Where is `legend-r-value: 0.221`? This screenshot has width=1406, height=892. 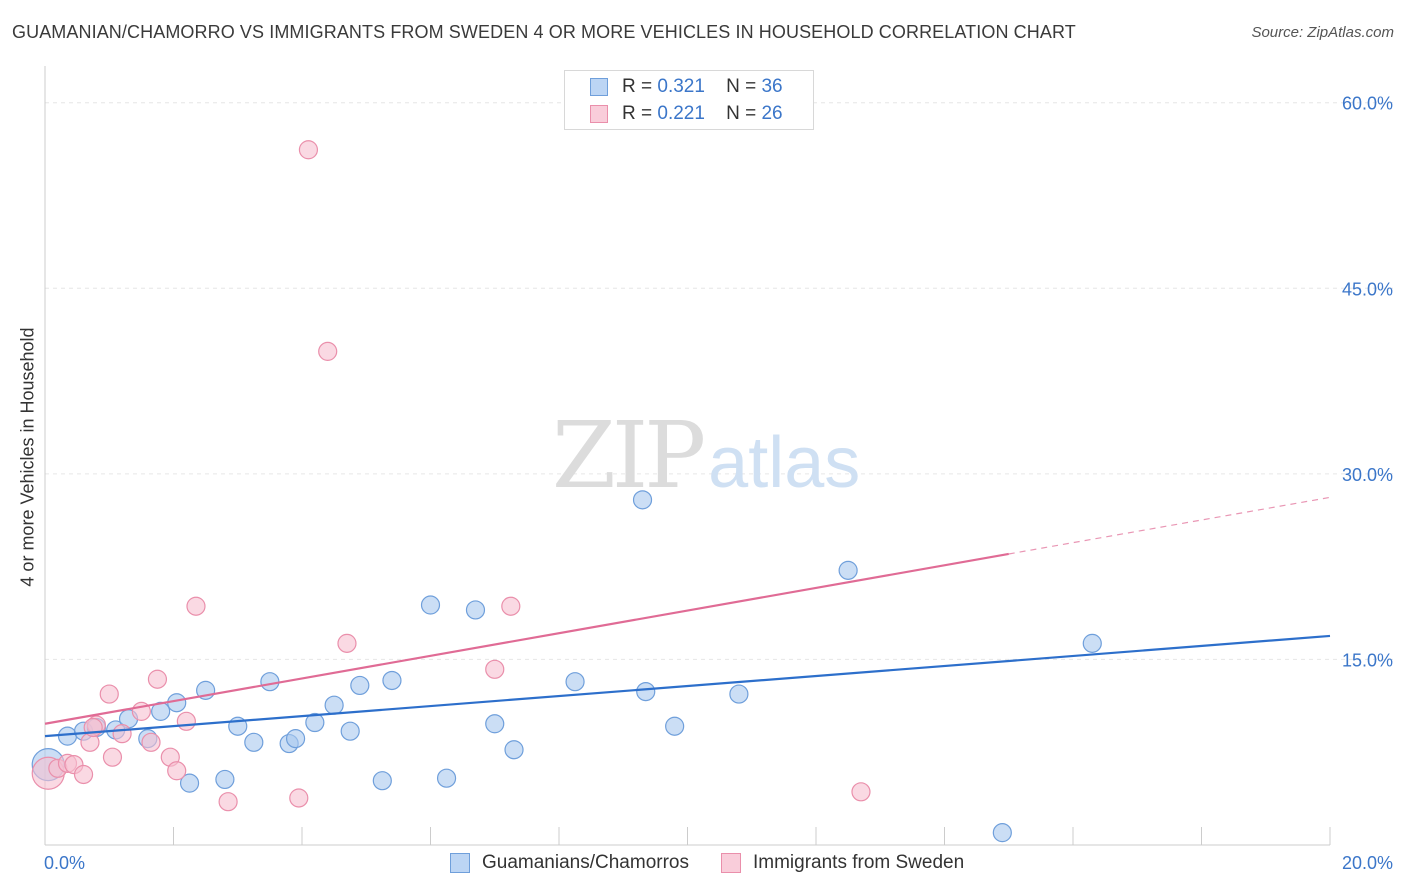
legend-r-value: 0.221 is located at coordinates (681, 113).